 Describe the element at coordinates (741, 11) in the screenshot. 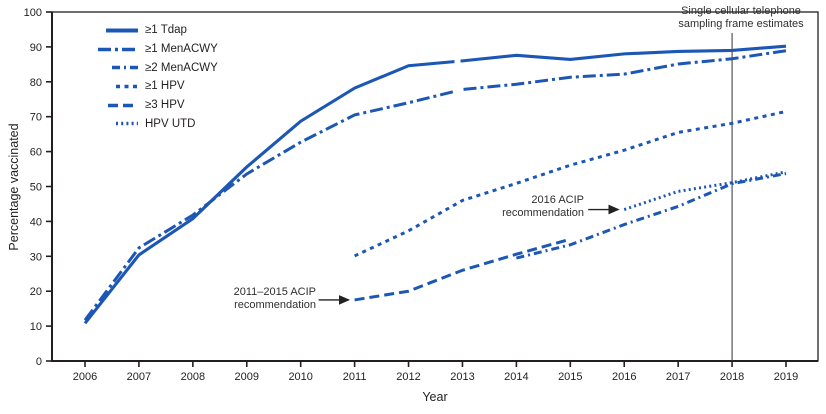

I see `annotation-line: Single cellular telephone` at that location.